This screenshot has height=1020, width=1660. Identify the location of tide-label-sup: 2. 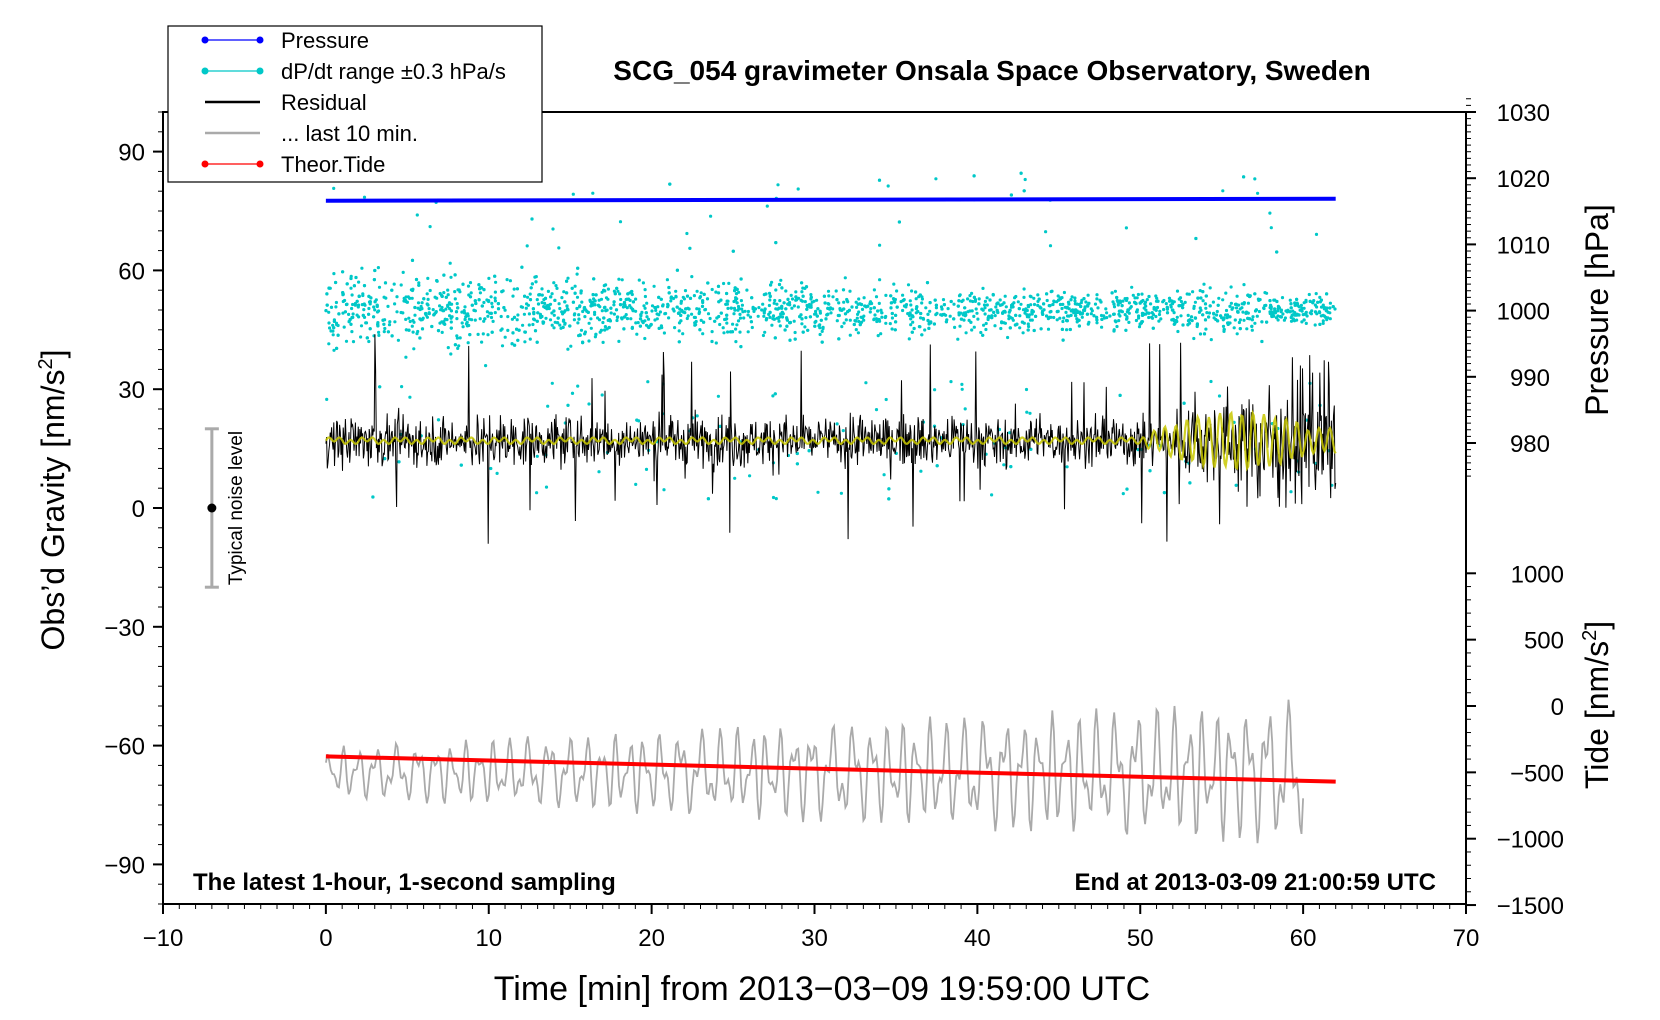
(1590, 635).